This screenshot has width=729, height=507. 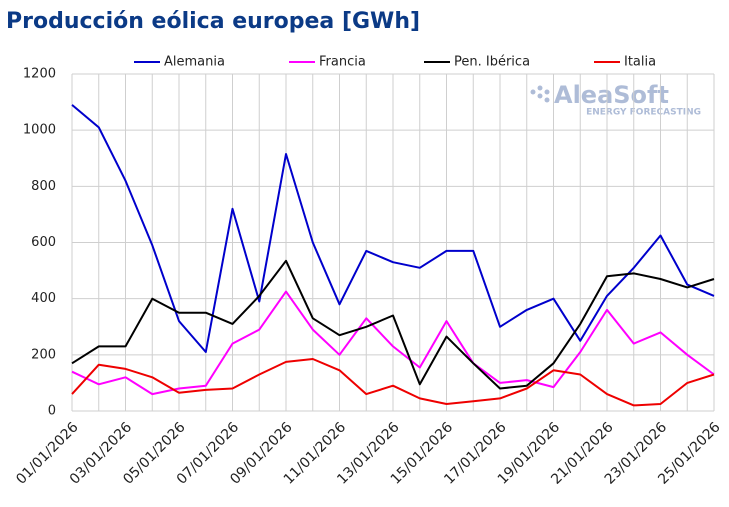 What do you see at coordinates (43, 242) in the screenshot?
I see `y-tick-label: 600` at bounding box center [43, 242].